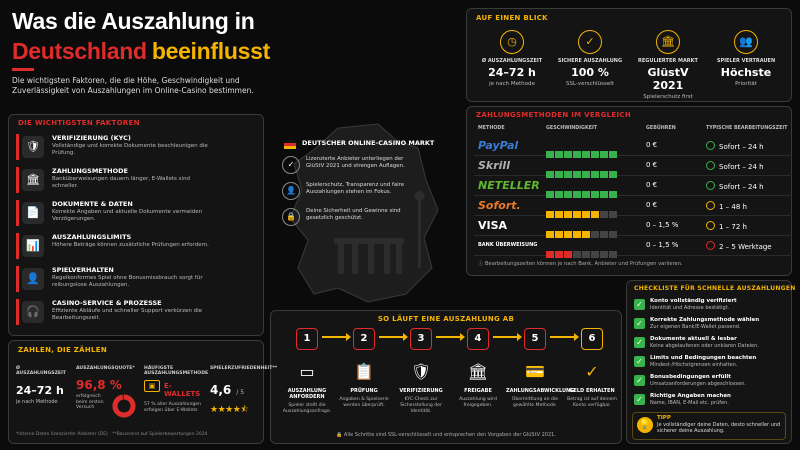 The image size is (800, 450). Describe the element at coordinates (652, 165) in the screenshot. I see `method-fee: 0 €` at that location.